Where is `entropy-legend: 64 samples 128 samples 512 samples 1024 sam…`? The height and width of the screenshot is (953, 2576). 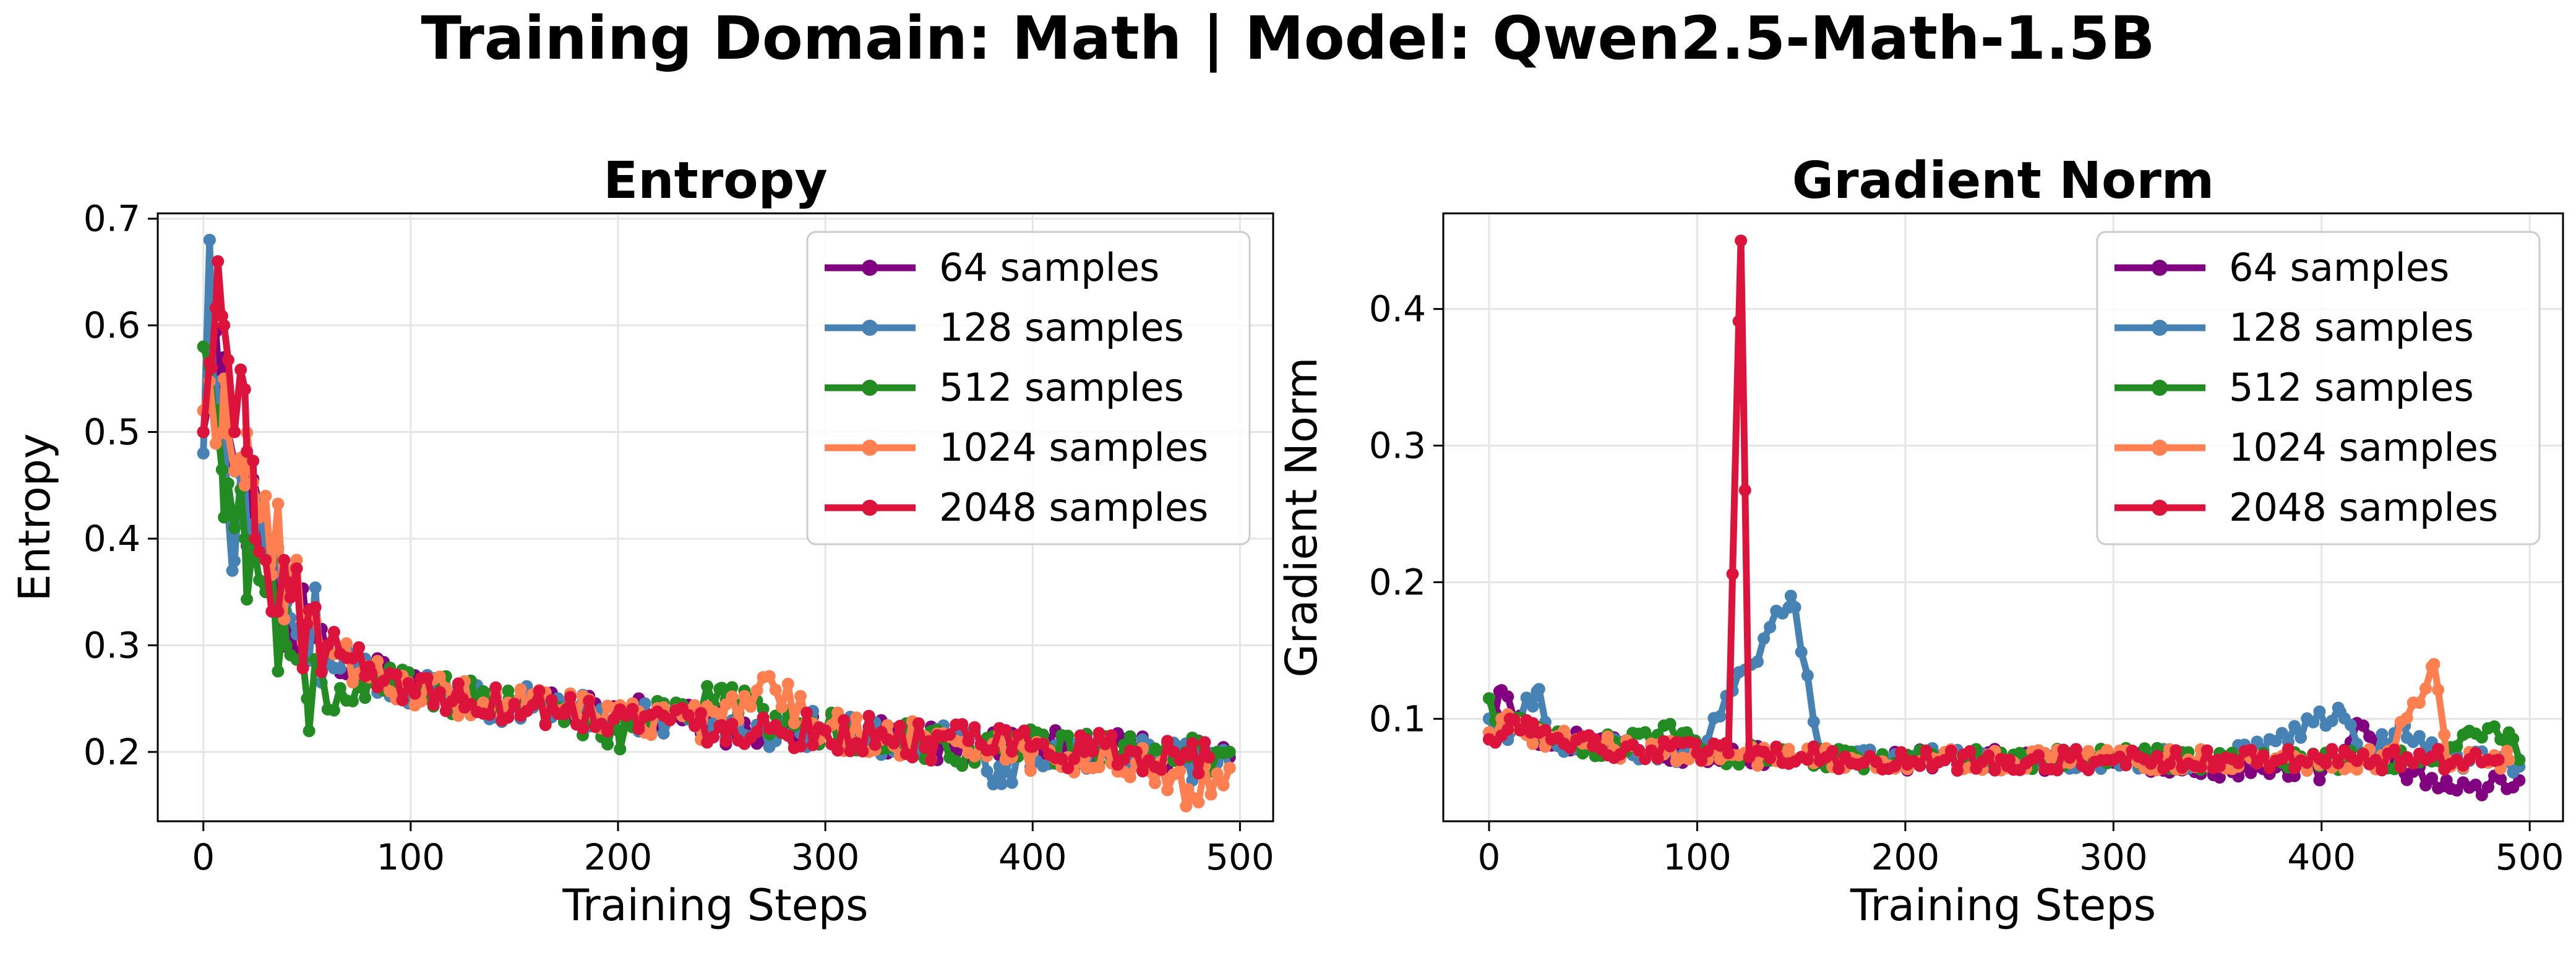 entropy-legend: 64 samples 128 samples 512 samples 1024 sam… is located at coordinates (1028, 388).